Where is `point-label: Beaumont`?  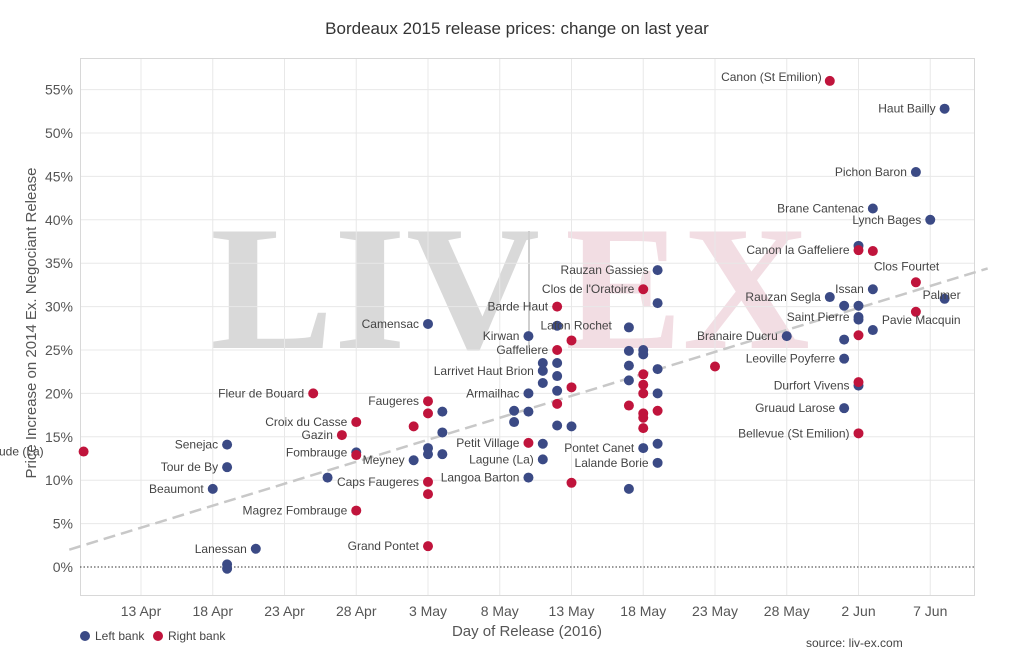 point-label: Beaumont is located at coordinates (176, 489).